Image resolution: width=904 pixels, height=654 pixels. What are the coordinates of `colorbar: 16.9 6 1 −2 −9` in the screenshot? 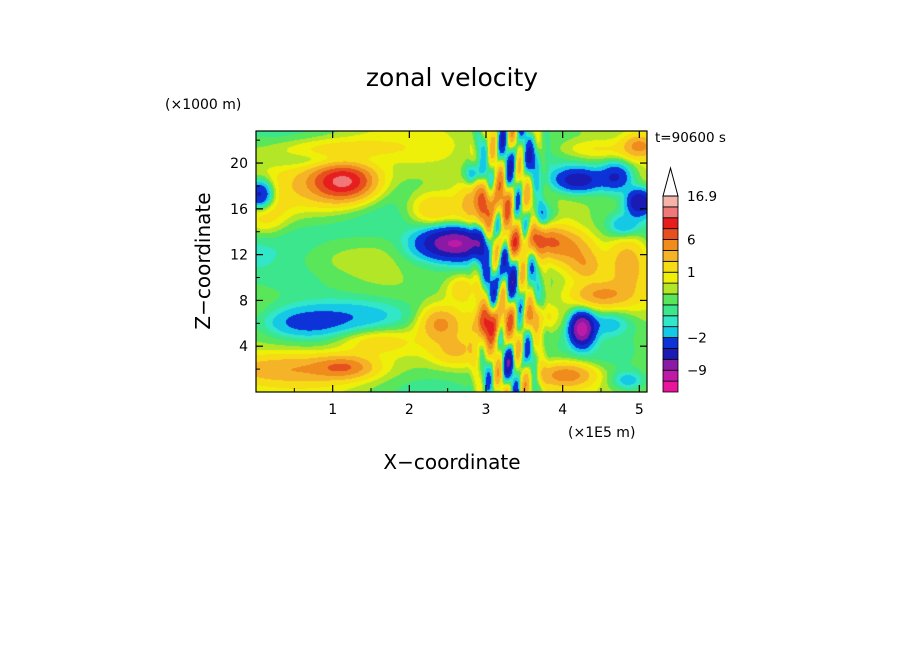 It's located at (689, 279).